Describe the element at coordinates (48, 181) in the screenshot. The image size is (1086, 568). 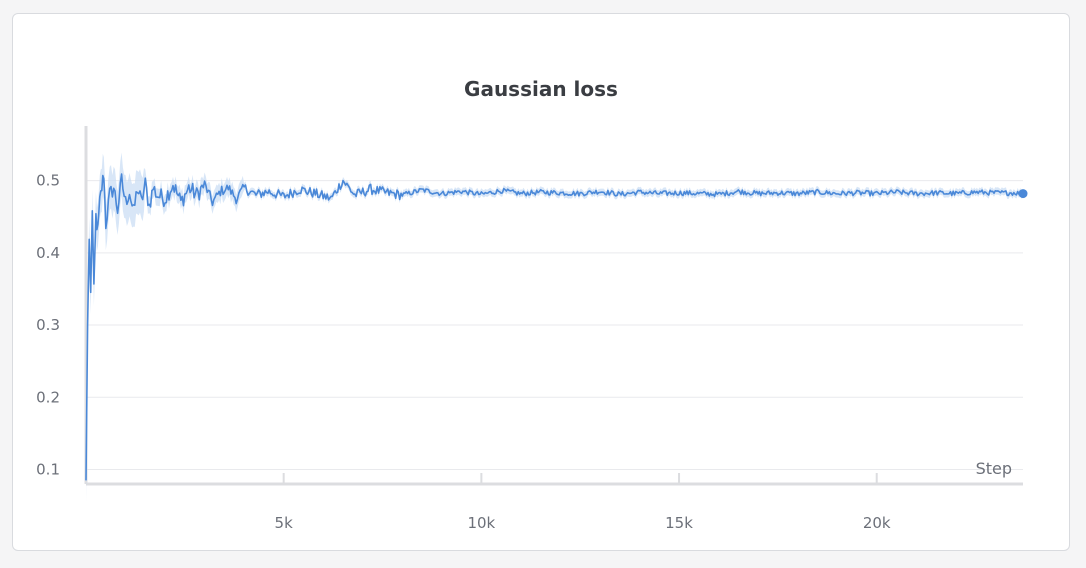
I see `y-tick-label: 0.5` at that location.